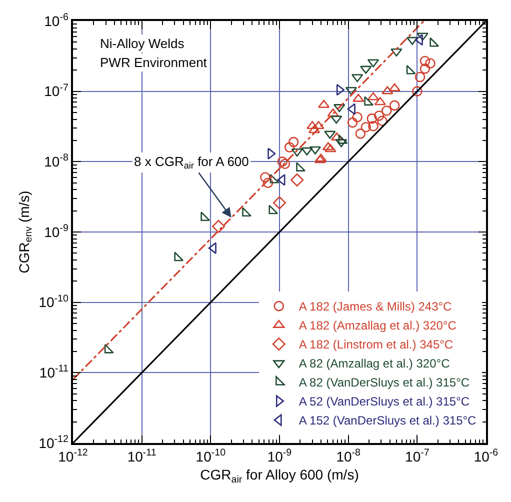 The height and width of the screenshot is (502, 511). I want to click on legend-label: A 82 (VanDerSluys et al.) 315°C, so click(384, 383).